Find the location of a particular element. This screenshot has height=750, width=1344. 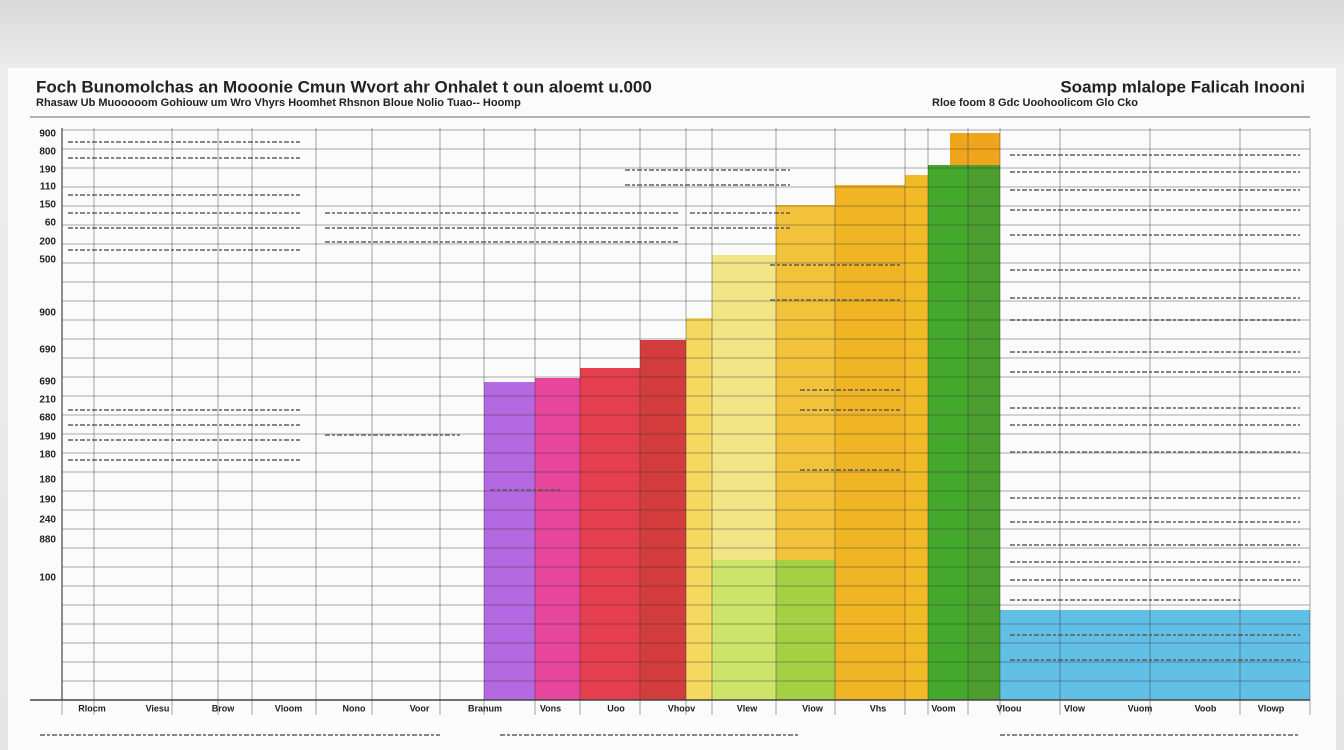

footer-label: Vons is located at coordinates (550, 708).